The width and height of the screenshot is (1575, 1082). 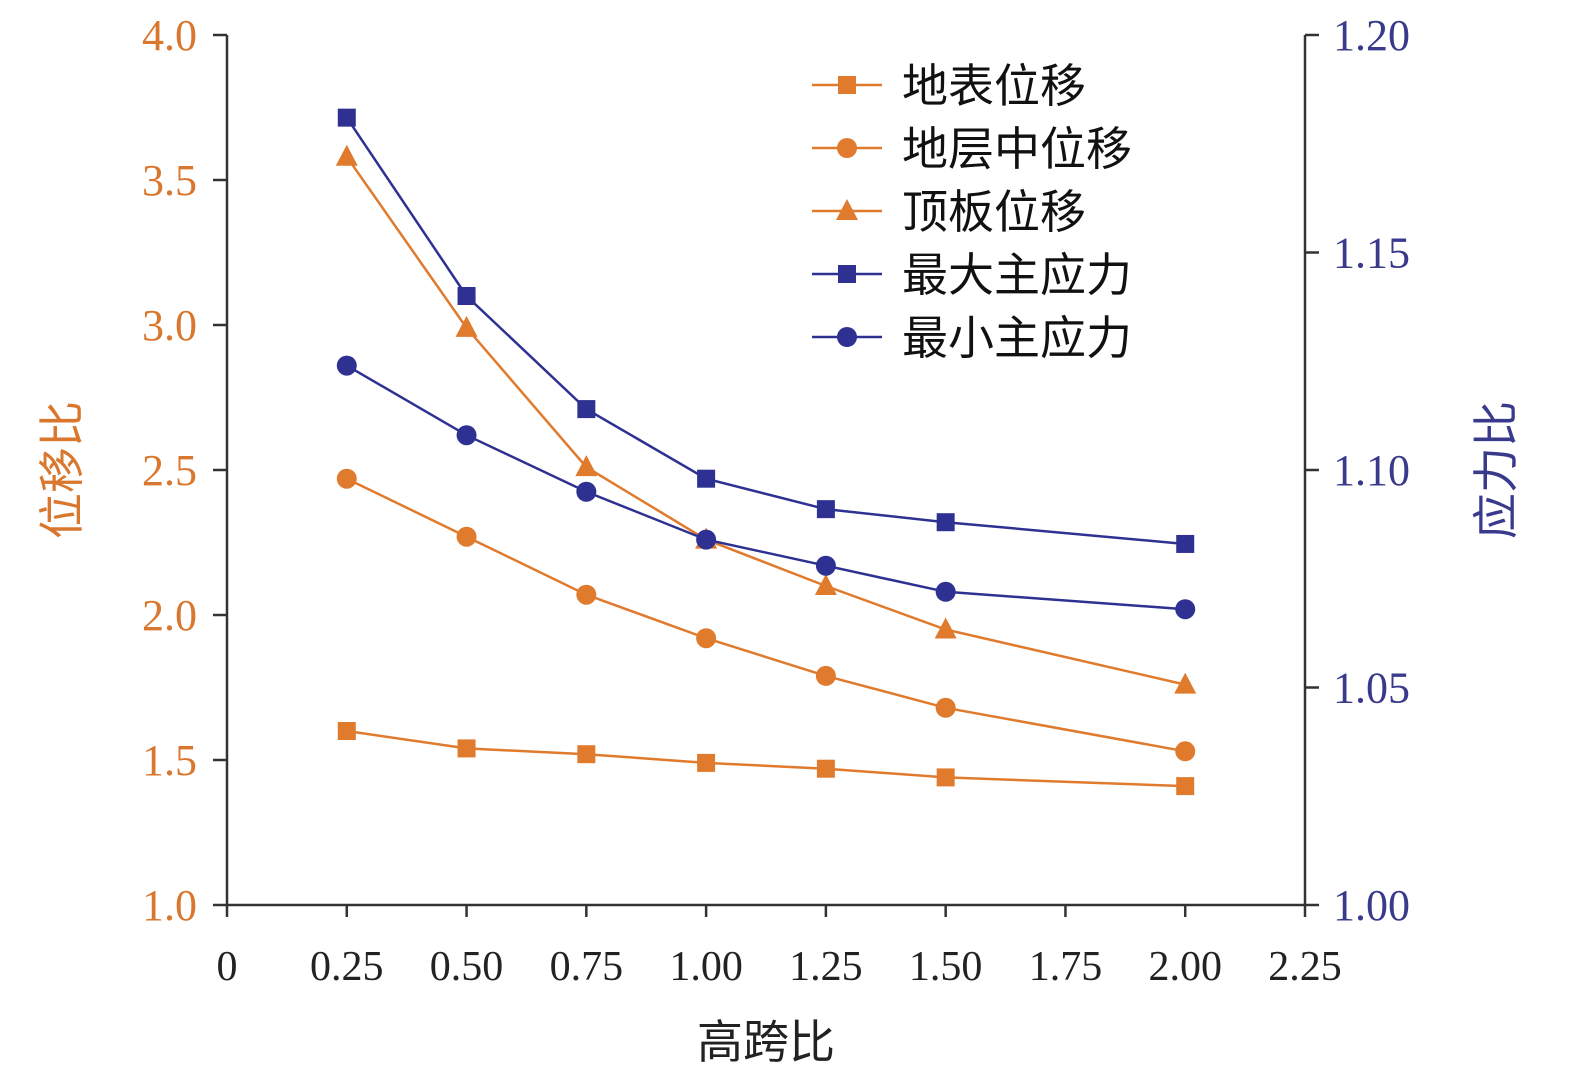 I want to click on y-left-tick-label: 4.0, so click(x=169, y=35).